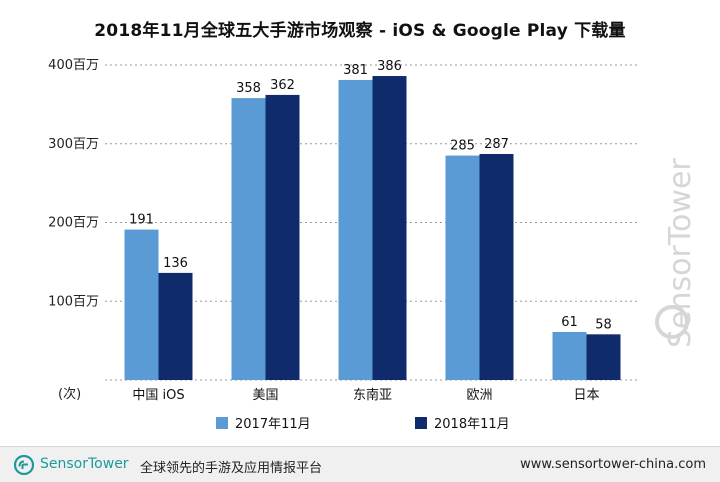 This screenshot has width=720, height=482. I want to click on x-tick-label: 美国, so click(265, 395).